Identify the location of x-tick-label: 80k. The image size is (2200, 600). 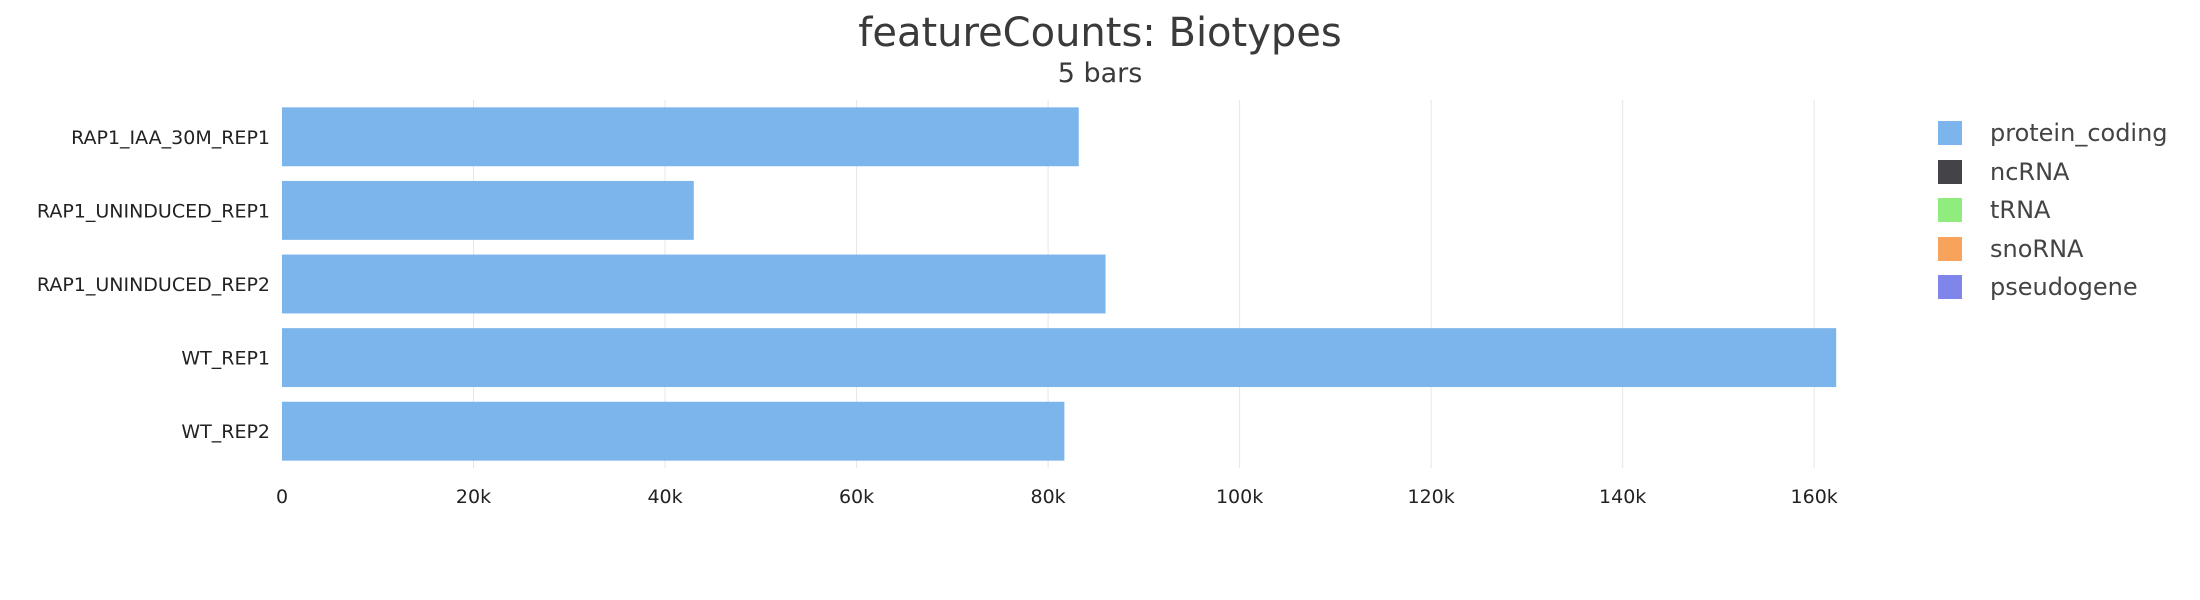
(1047, 497).